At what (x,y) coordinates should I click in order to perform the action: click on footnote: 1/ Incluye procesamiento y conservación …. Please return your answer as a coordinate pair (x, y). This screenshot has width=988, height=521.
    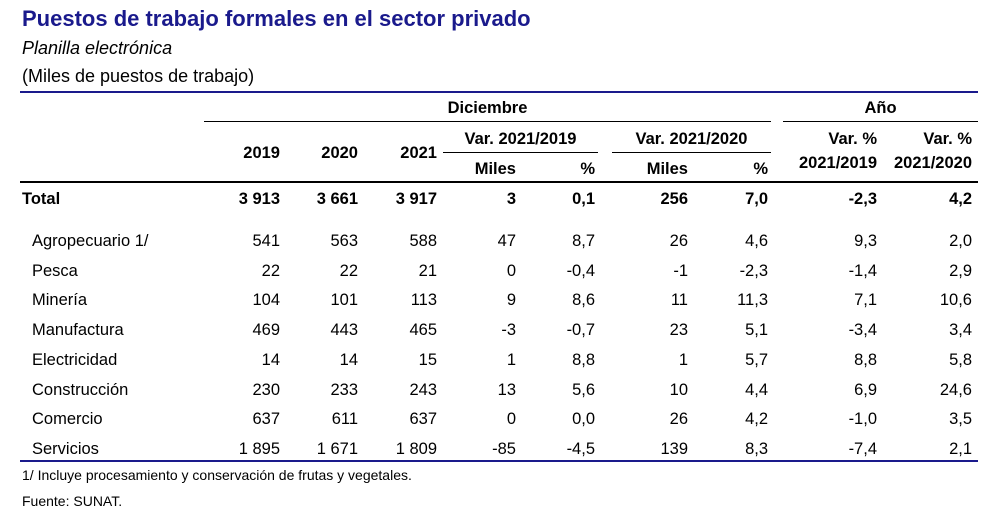
    Looking at the image, I should click on (217, 475).